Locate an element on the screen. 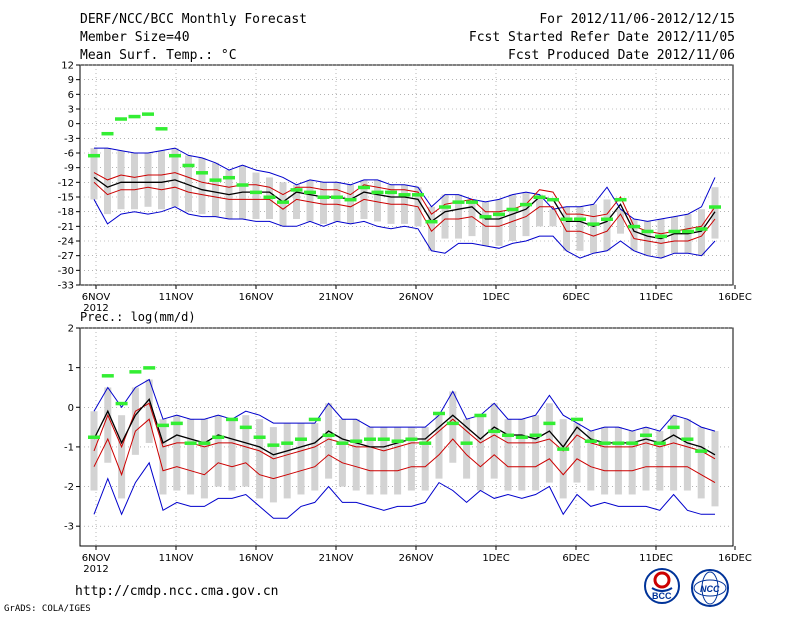 The width and height of the screenshot is (800, 618). temp-ytick-label: 3 is located at coordinates (71, 110).